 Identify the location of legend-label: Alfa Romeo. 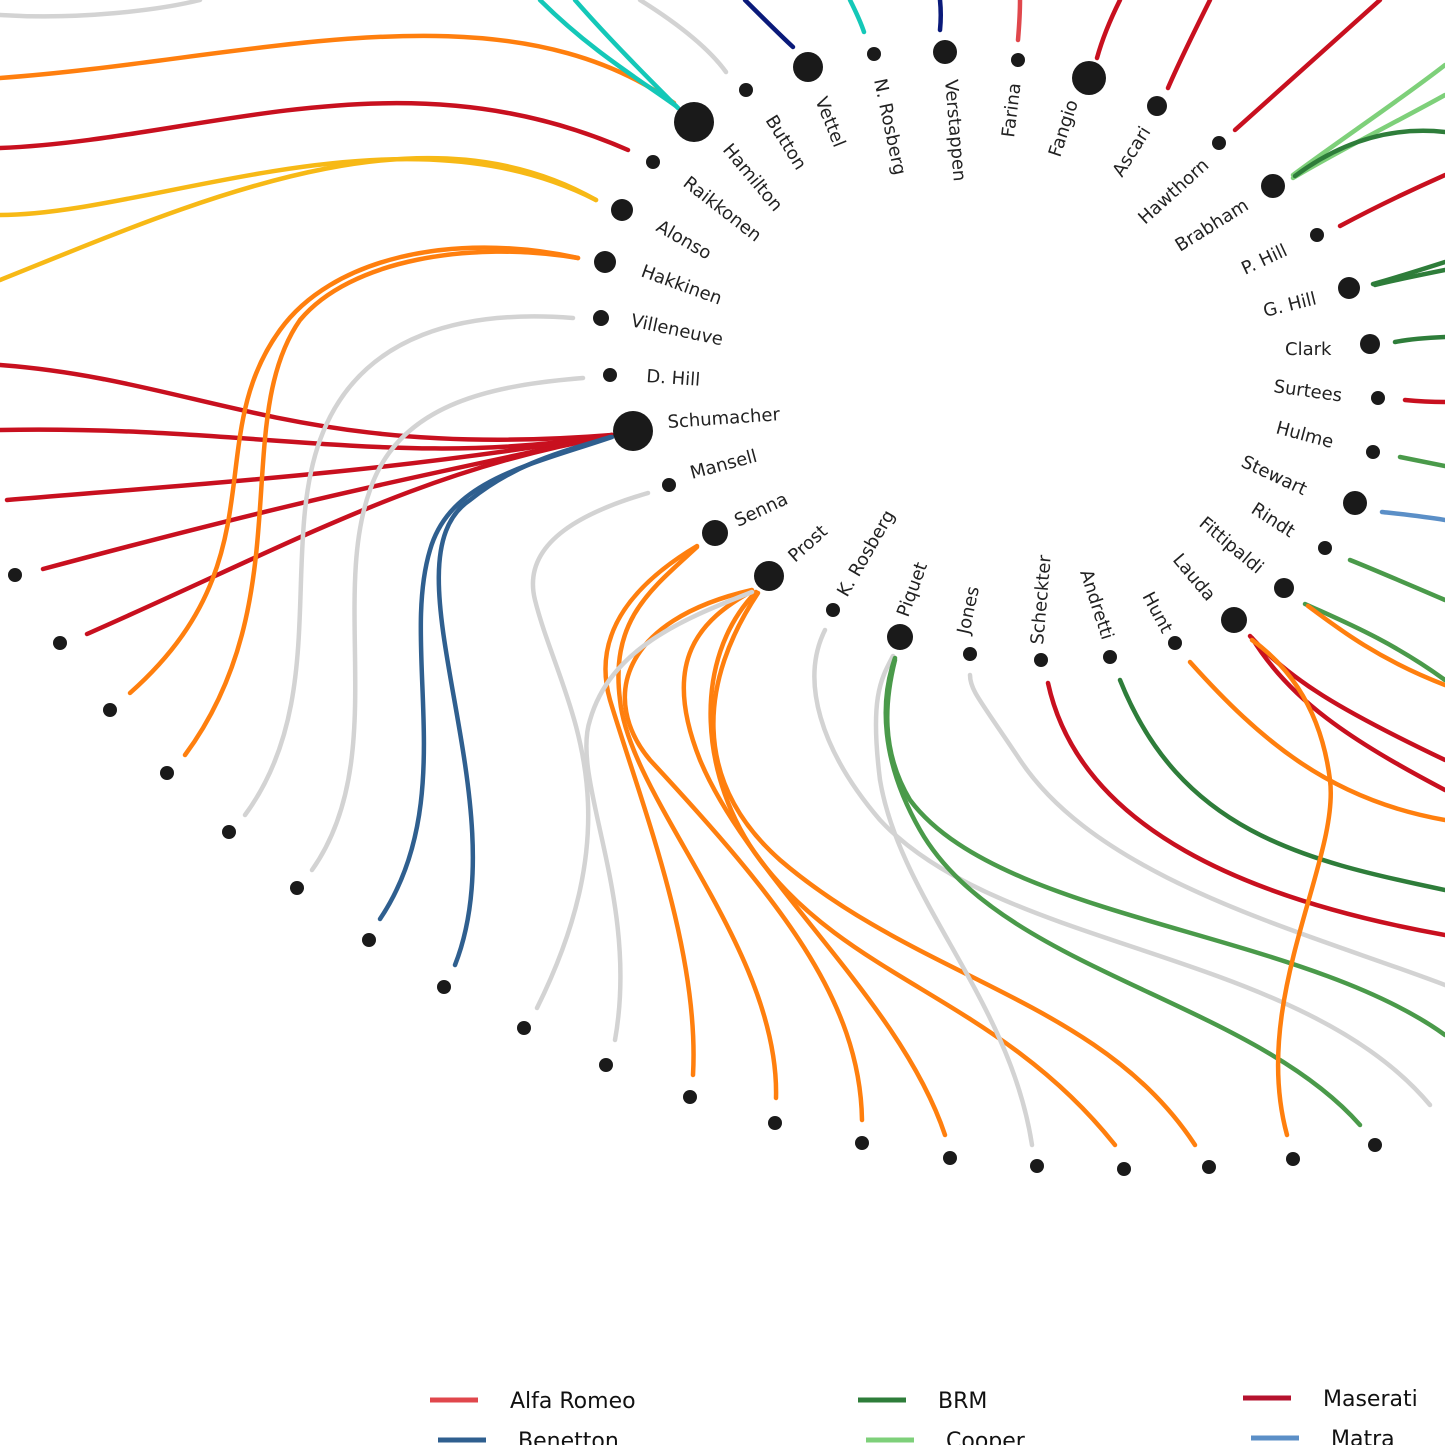
(573, 1401).